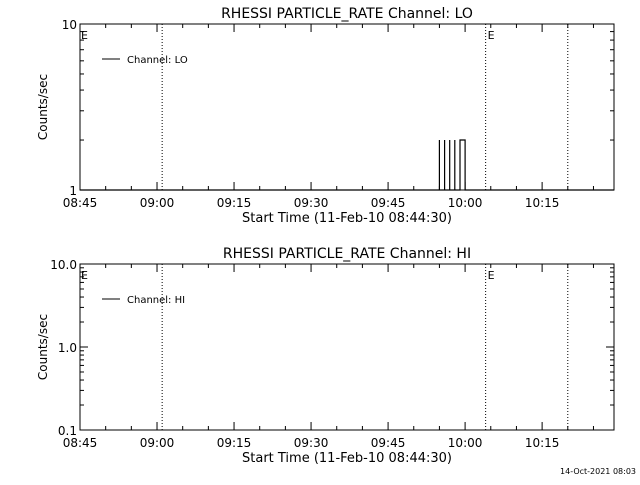 This screenshot has height=485, width=640. What do you see at coordinates (156, 300) in the screenshot?
I see `panel-2-legend-label: Channel: HI` at bounding box center [156, 300].